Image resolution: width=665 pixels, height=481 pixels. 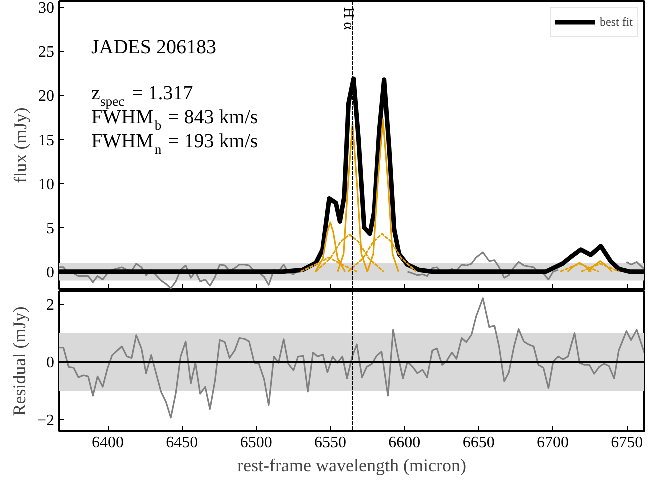 What do you see at coordinates (20, 146) in the screenshot?
I see `y-axis-title: flux (mJy)` at bounding box center [20, 146].